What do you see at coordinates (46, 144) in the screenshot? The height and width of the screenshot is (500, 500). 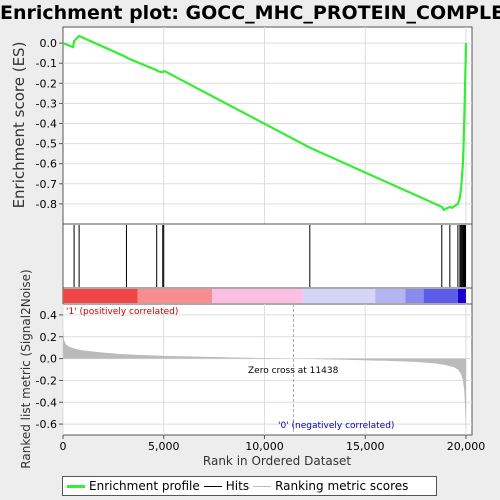 I see `es-y-tick-label: -0.5` at bounding box center [46, 144].